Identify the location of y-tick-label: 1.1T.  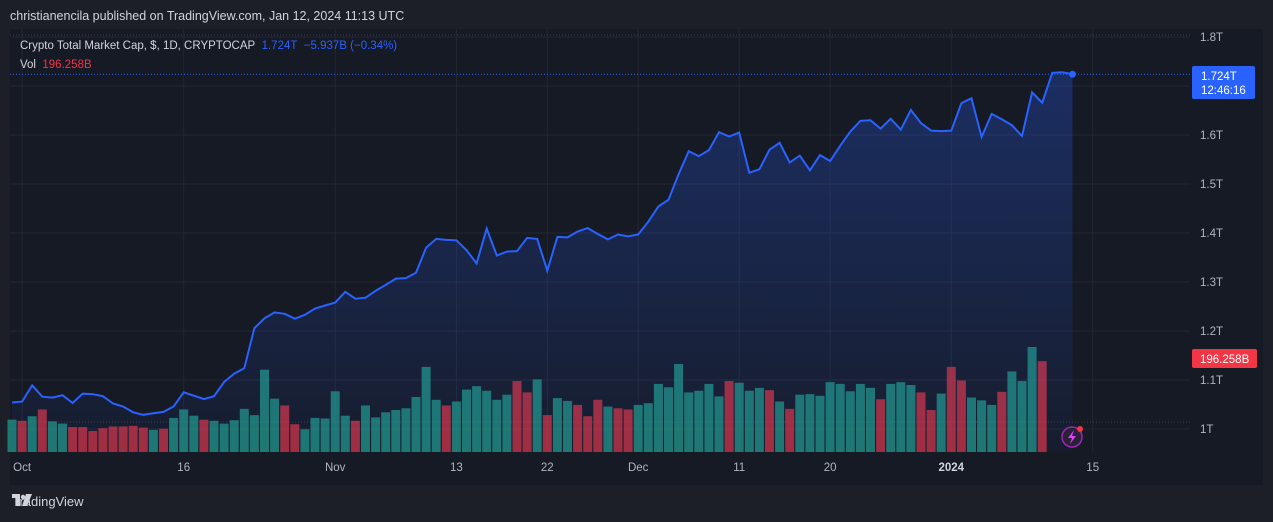
(1211, 381).